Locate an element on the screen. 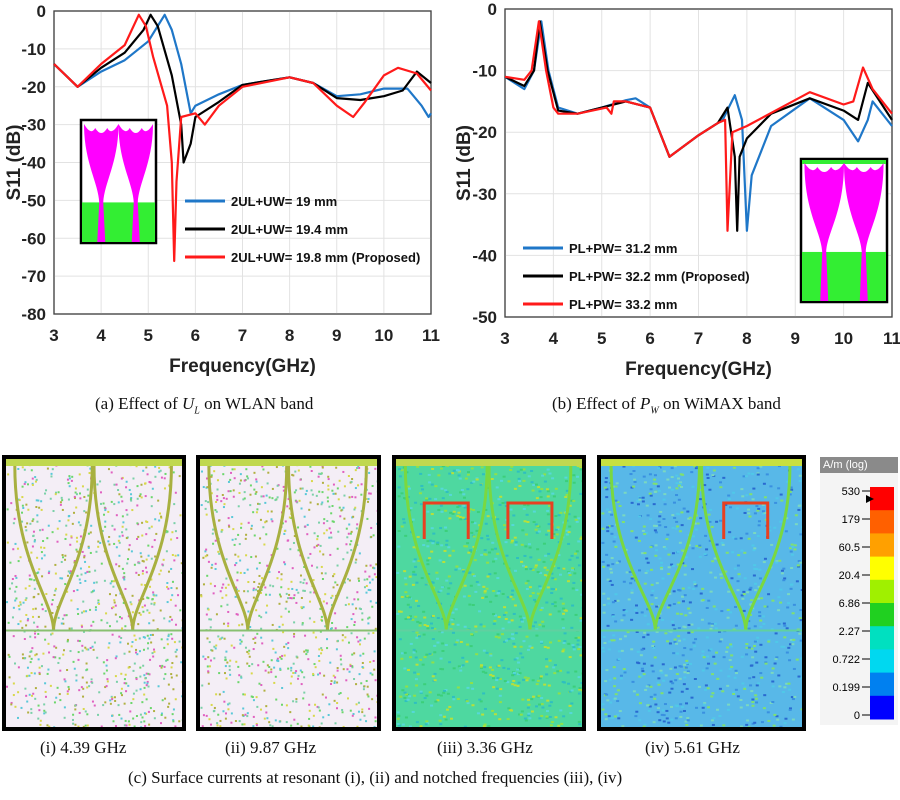  current-vectors is located at coordinates (489, 593).